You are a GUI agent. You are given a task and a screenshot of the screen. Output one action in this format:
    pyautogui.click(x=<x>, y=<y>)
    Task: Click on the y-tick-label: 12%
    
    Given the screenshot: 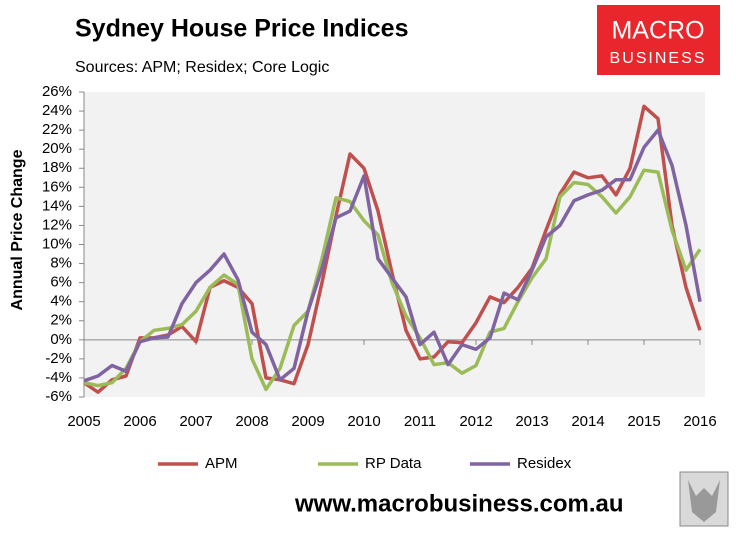 What is the action you would take?
    pyautogui.click(x=57, y=224)
    